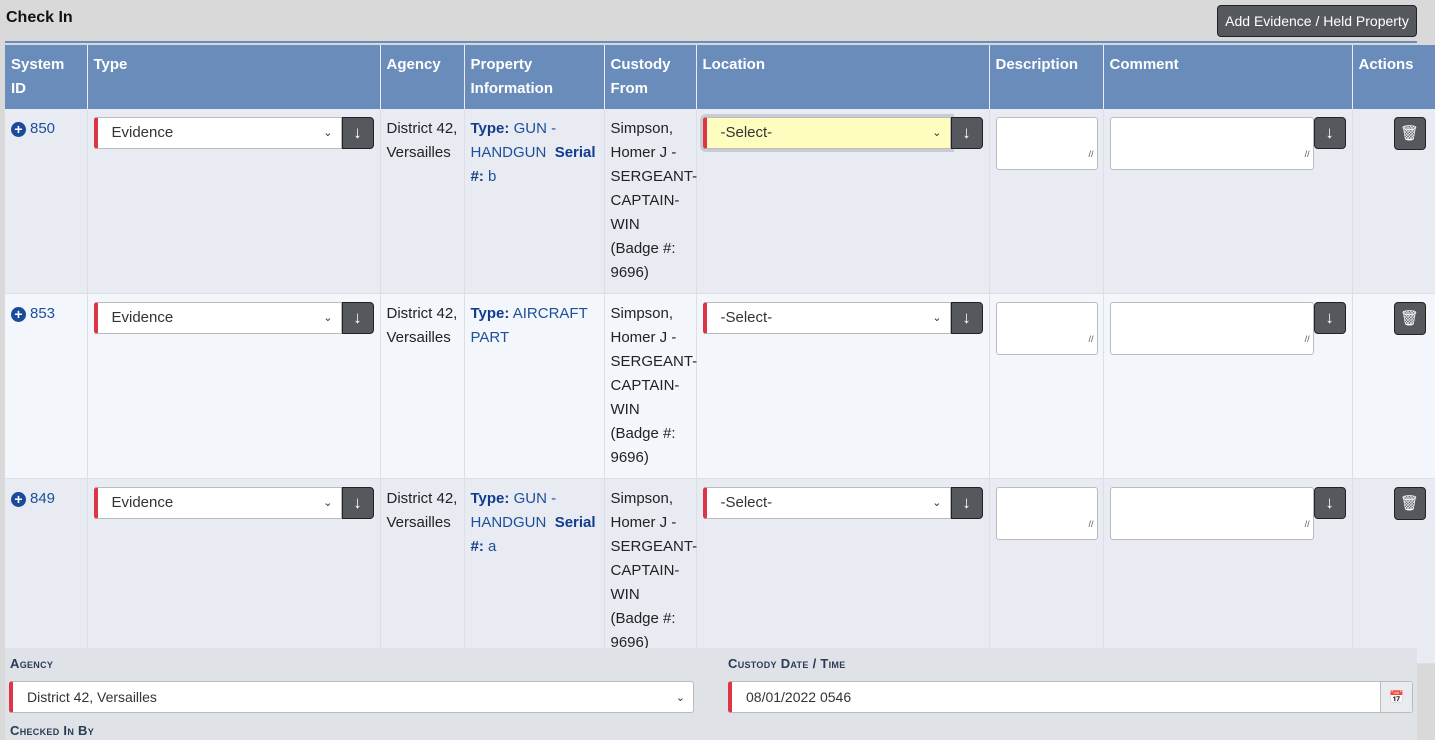 The height and width of the screenshot is (740, 1435). I want to click on agency-select: District 42, Versailles ⌄, so click(351, 697).